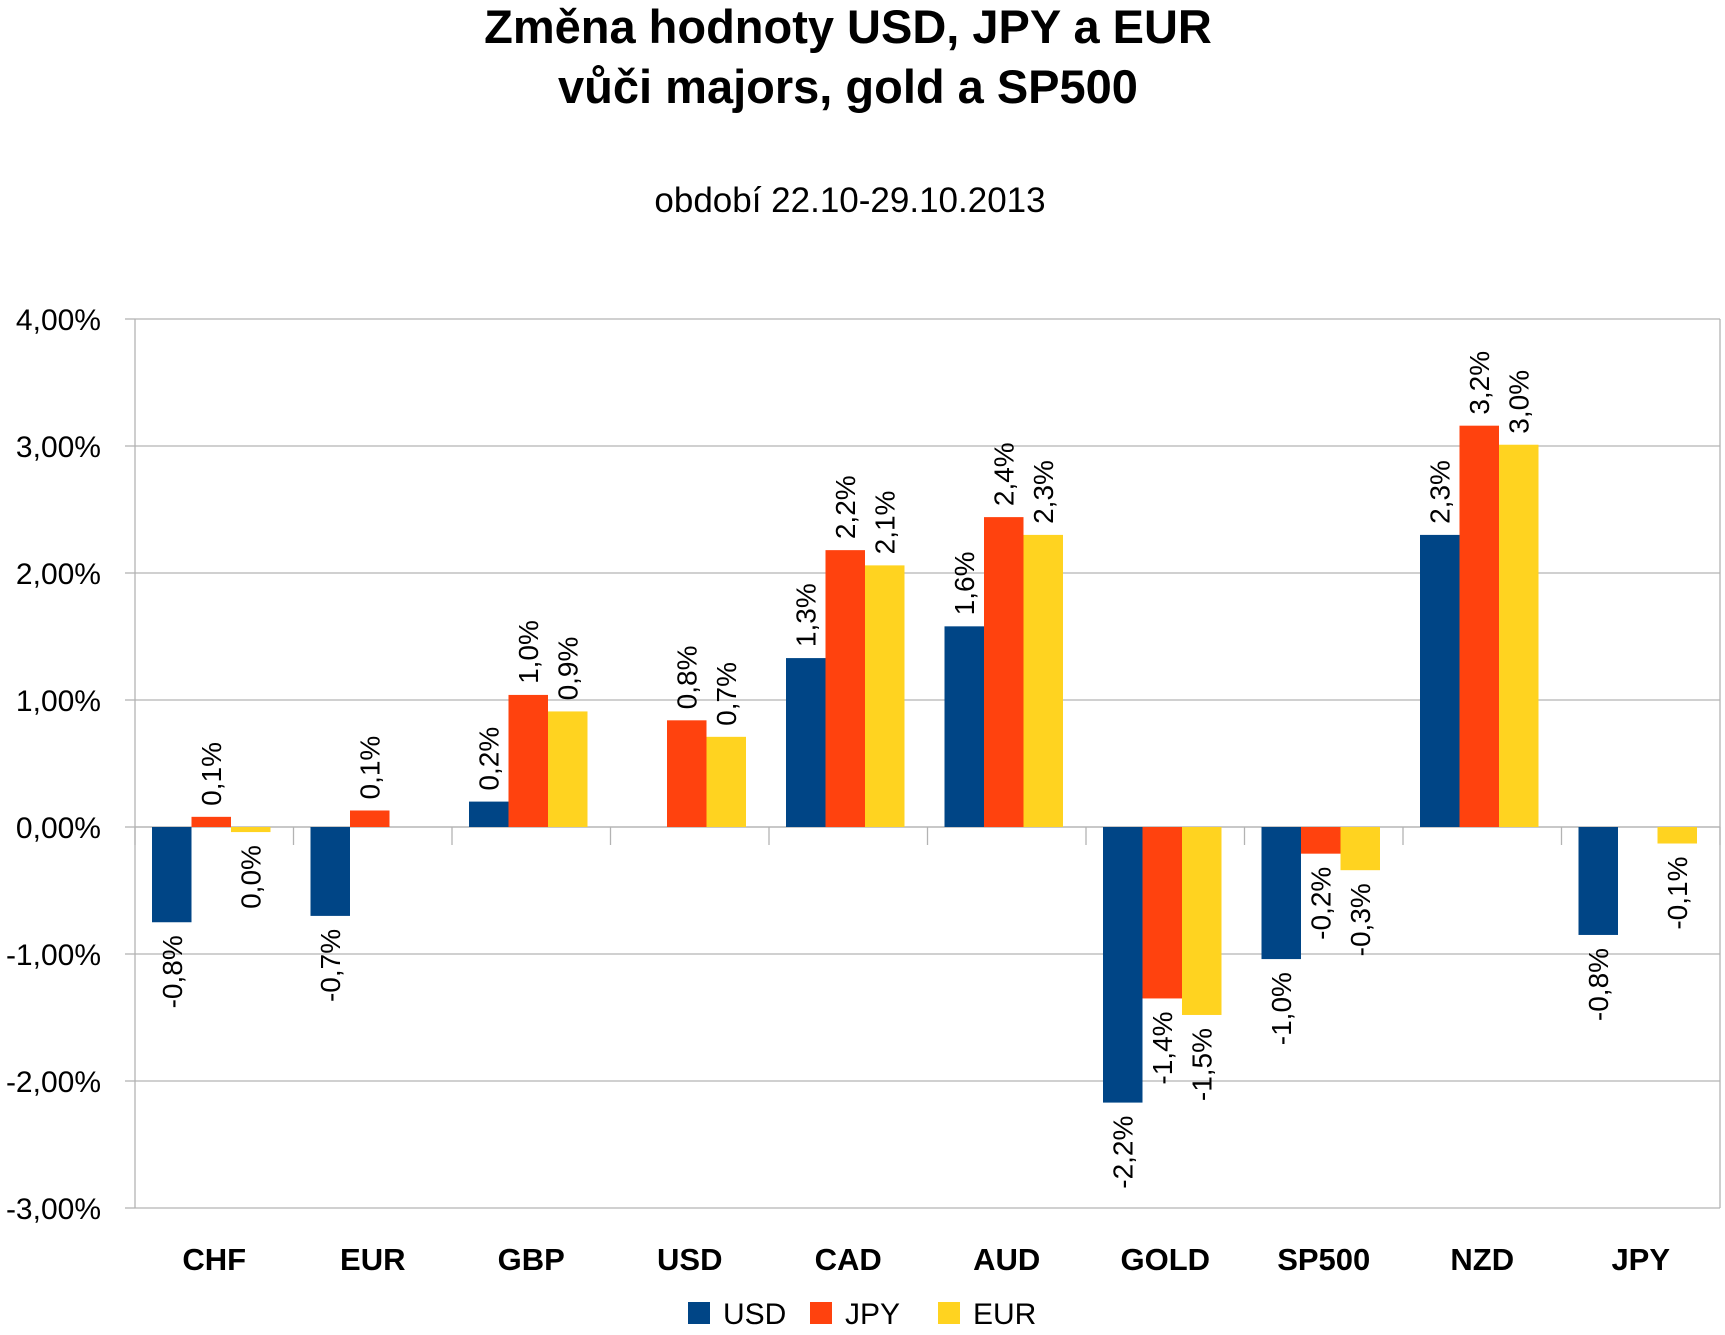 The height and width of the screenshot is (1335, 1725). Describe the element at coordinates (58, 574) in the screenshot. I see `y-tick-label: 2,00%` at that location.